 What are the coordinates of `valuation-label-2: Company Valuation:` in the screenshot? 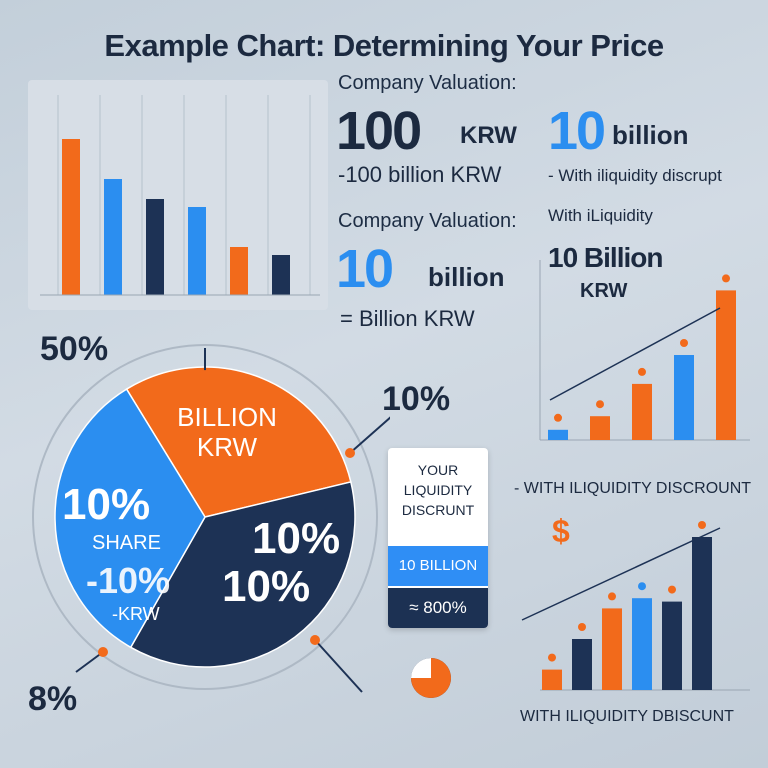 It's located at (427, 221).